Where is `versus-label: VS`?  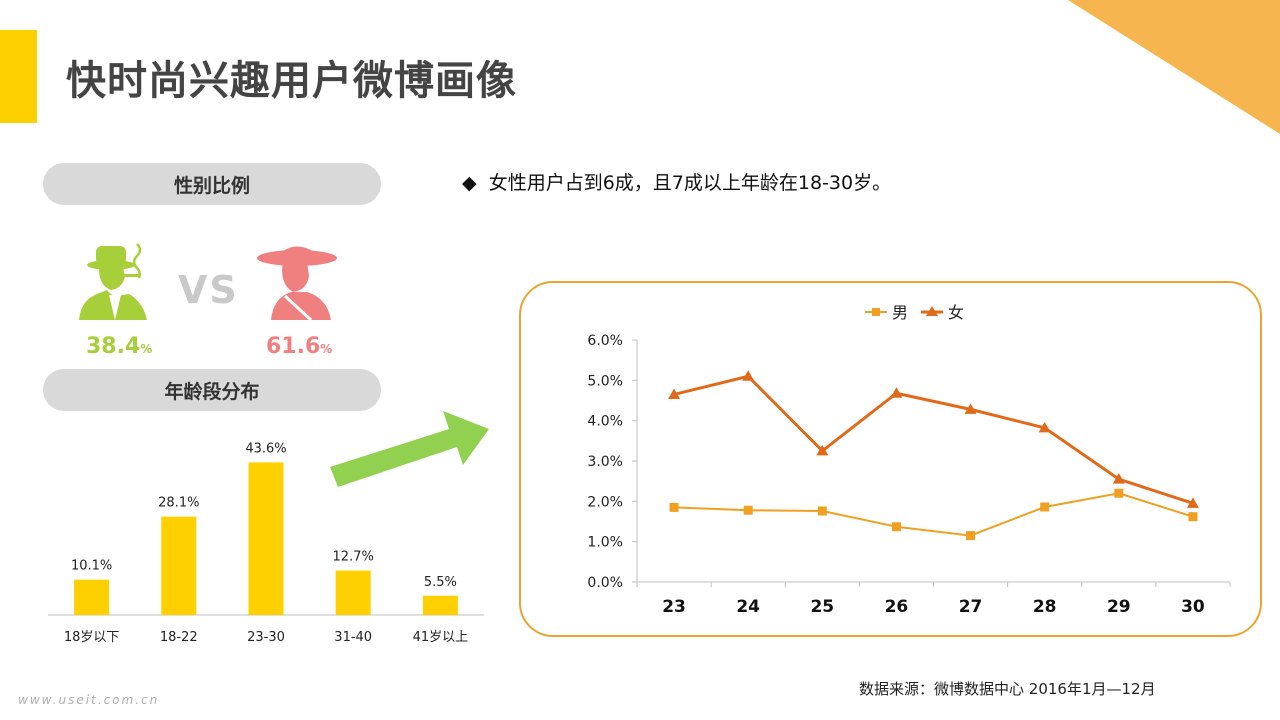 versus-label: VS is located at coordinates (208, 290).